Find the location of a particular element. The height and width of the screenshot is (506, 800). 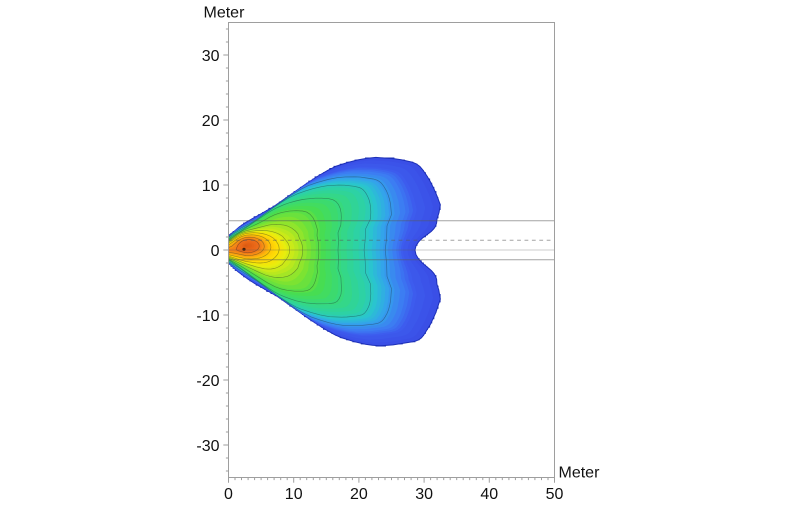

svg-text: -10 is located at coordinates (207, 316).